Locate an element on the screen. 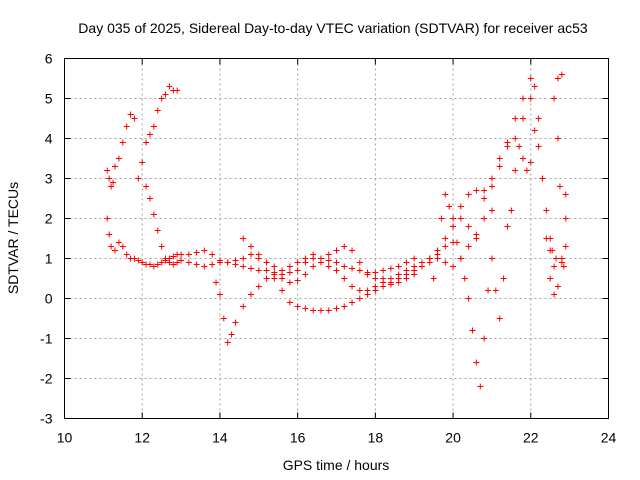 The height and width of the screenshot is (480, 640). x-tick-label: 18 is located at coordinates (376, 438).